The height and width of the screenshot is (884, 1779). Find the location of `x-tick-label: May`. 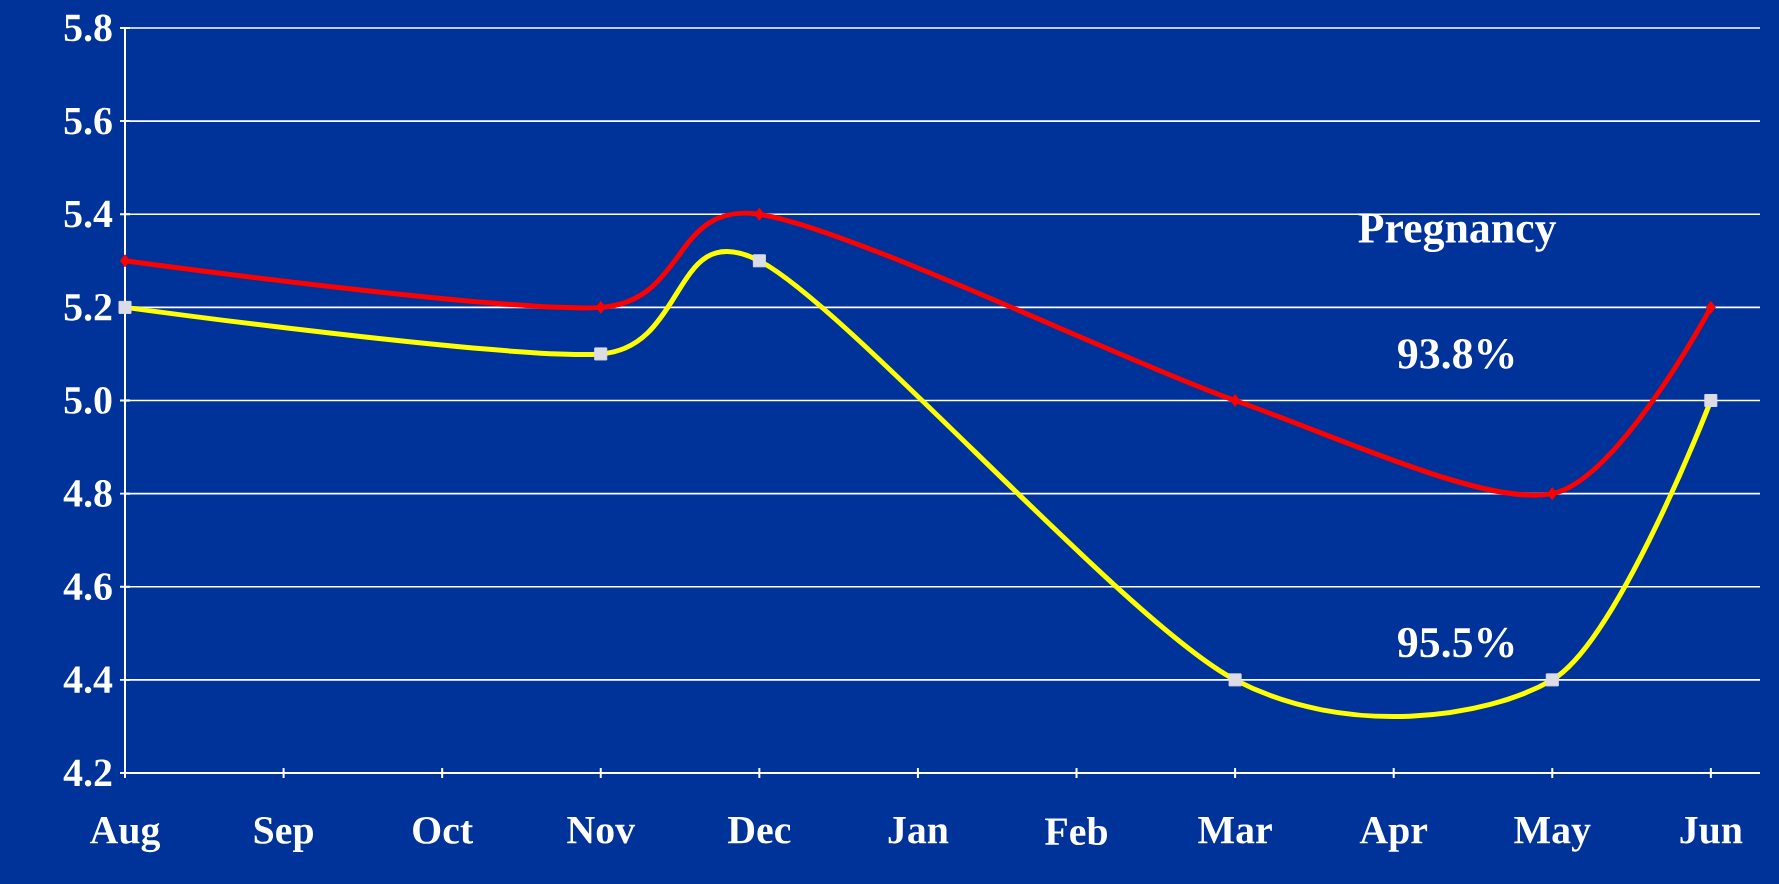

x-tick-label: May is located at coordinates (1552, 834).